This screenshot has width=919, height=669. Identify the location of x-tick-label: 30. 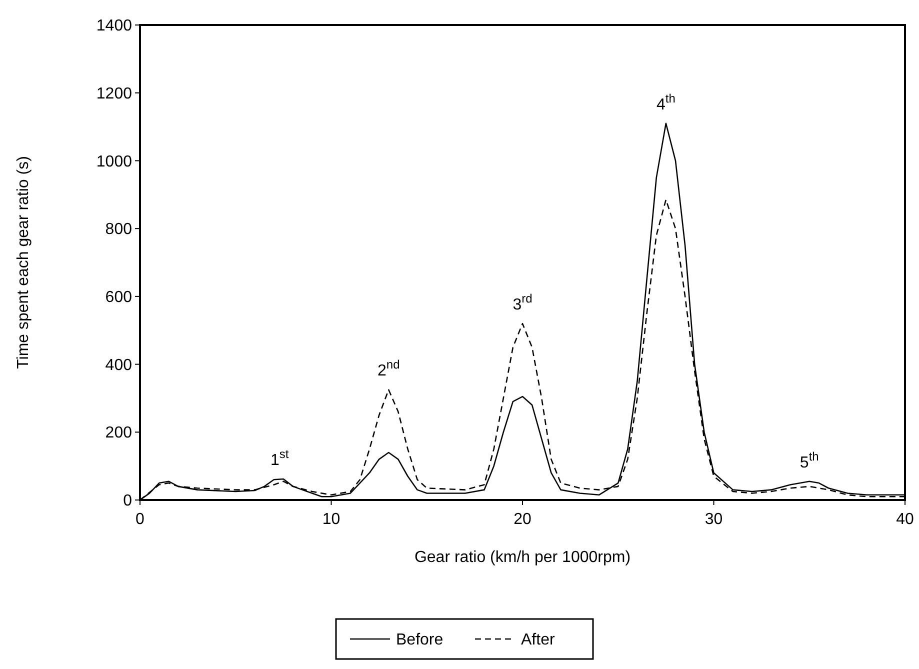
(713, 519).